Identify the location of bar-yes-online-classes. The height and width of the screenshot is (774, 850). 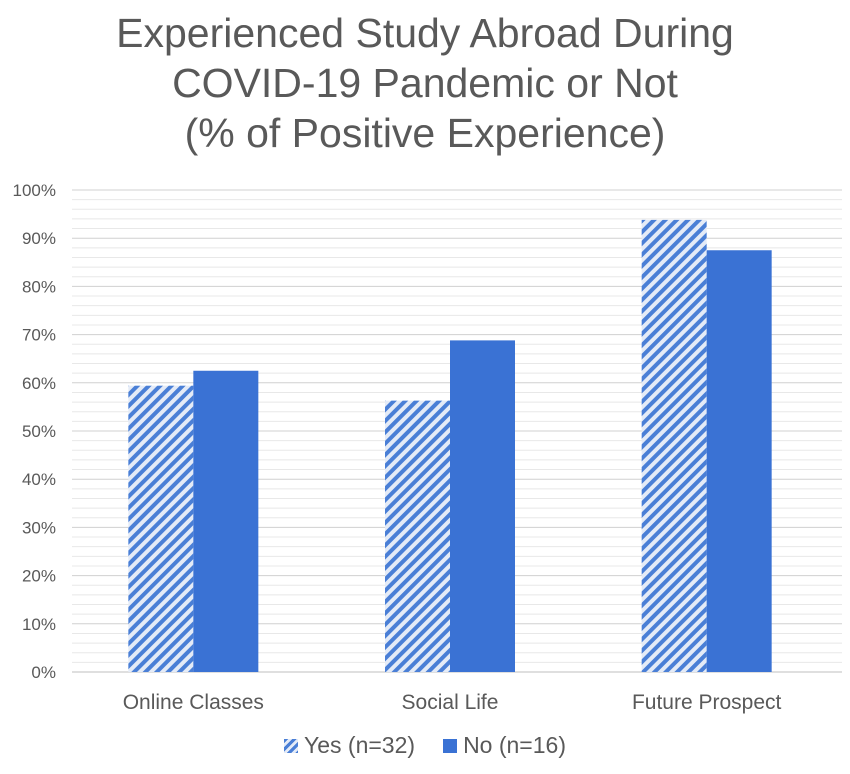
(161, 528).